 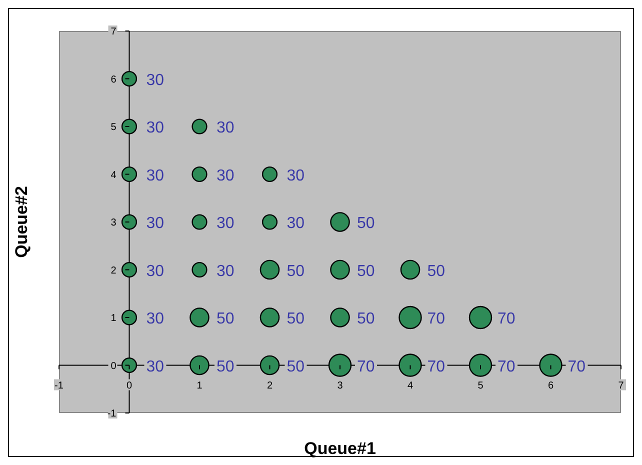 What do you see at coordinates (113, 32) in the screenshot?
I see `y-tick-label: 7` at bounding box center [113, 32].